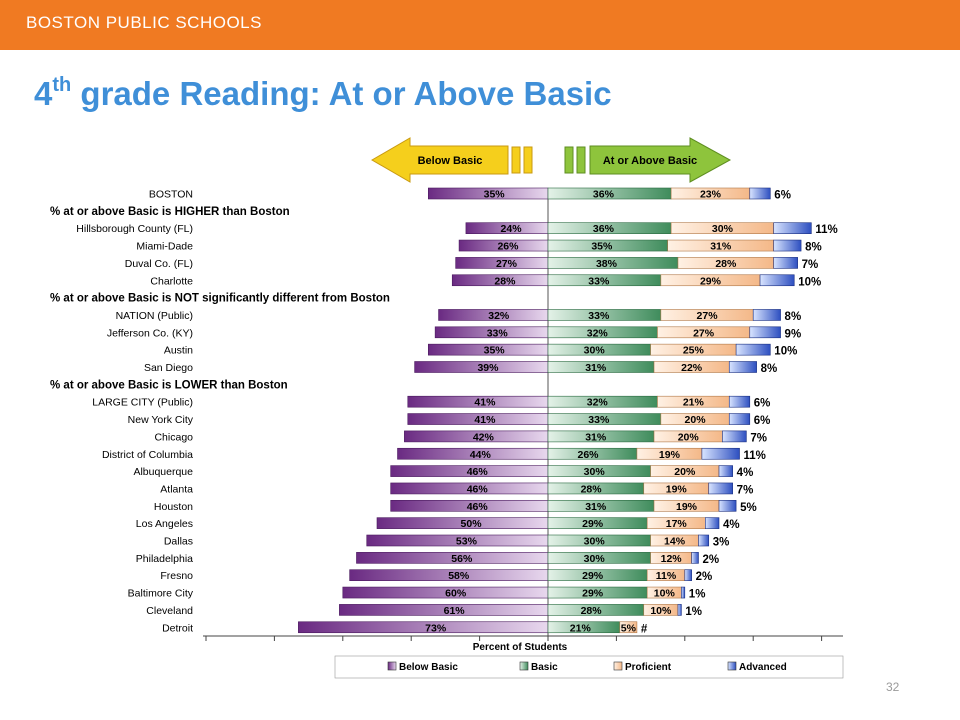 The image size is (960, 720). What do you see at coordinates (168, 368) in the screenshot?
I see `jurisdiction-label: San Diego` at bounding box center [168, 368].